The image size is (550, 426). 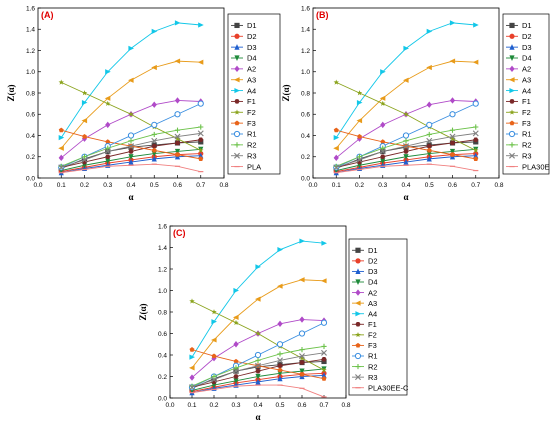 I want to click on x-tick-label: 0.1, so click(x=191, y=405).